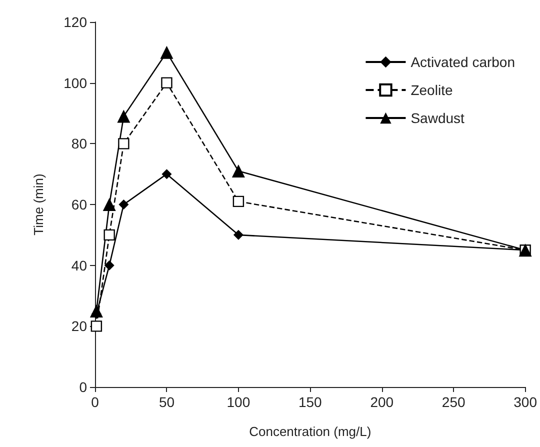  I want to click on y-tick-label: 60, so click(79, 204).